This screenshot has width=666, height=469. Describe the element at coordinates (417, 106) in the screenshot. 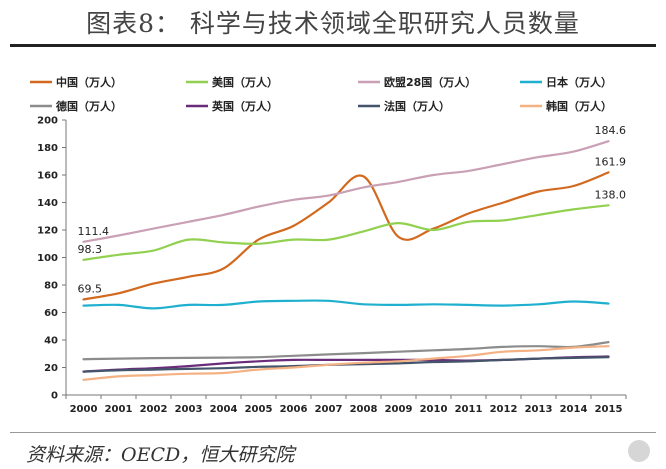

I see `legend-label: 法国（万人）` at that location.